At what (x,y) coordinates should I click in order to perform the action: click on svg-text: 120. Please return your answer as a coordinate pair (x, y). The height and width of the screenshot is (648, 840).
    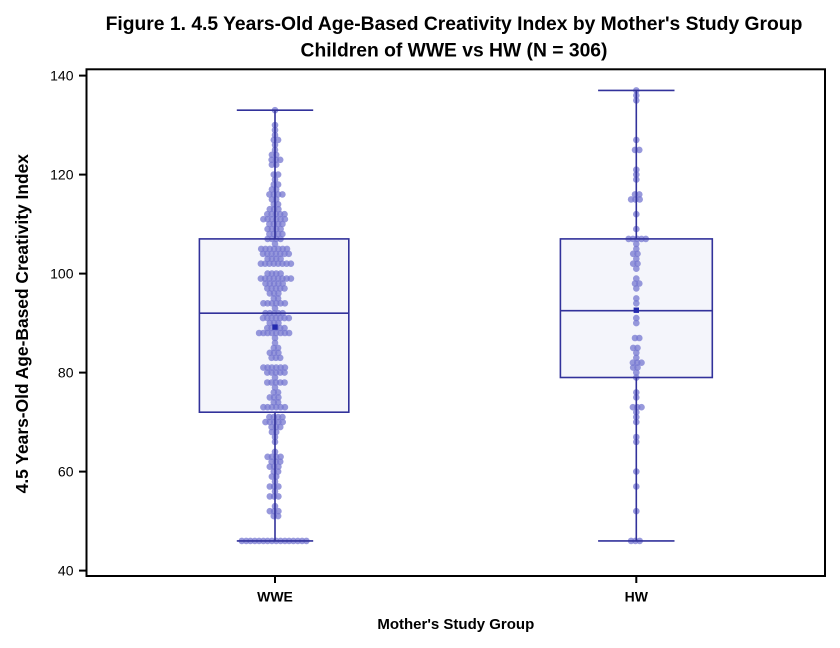
    Looking at the image, I should click on (62, 175).